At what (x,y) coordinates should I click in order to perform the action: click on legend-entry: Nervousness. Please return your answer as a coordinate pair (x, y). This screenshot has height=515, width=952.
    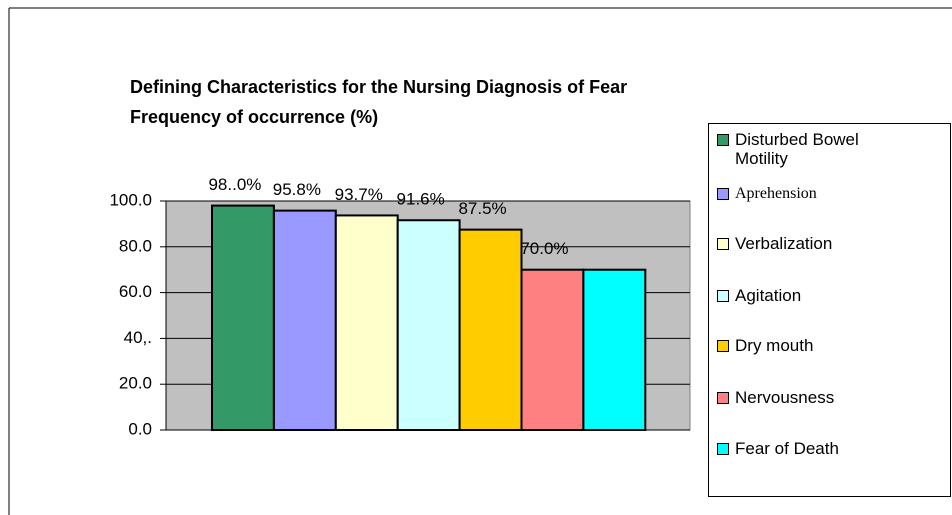
    Looking at the image, I should click on (834, 397).